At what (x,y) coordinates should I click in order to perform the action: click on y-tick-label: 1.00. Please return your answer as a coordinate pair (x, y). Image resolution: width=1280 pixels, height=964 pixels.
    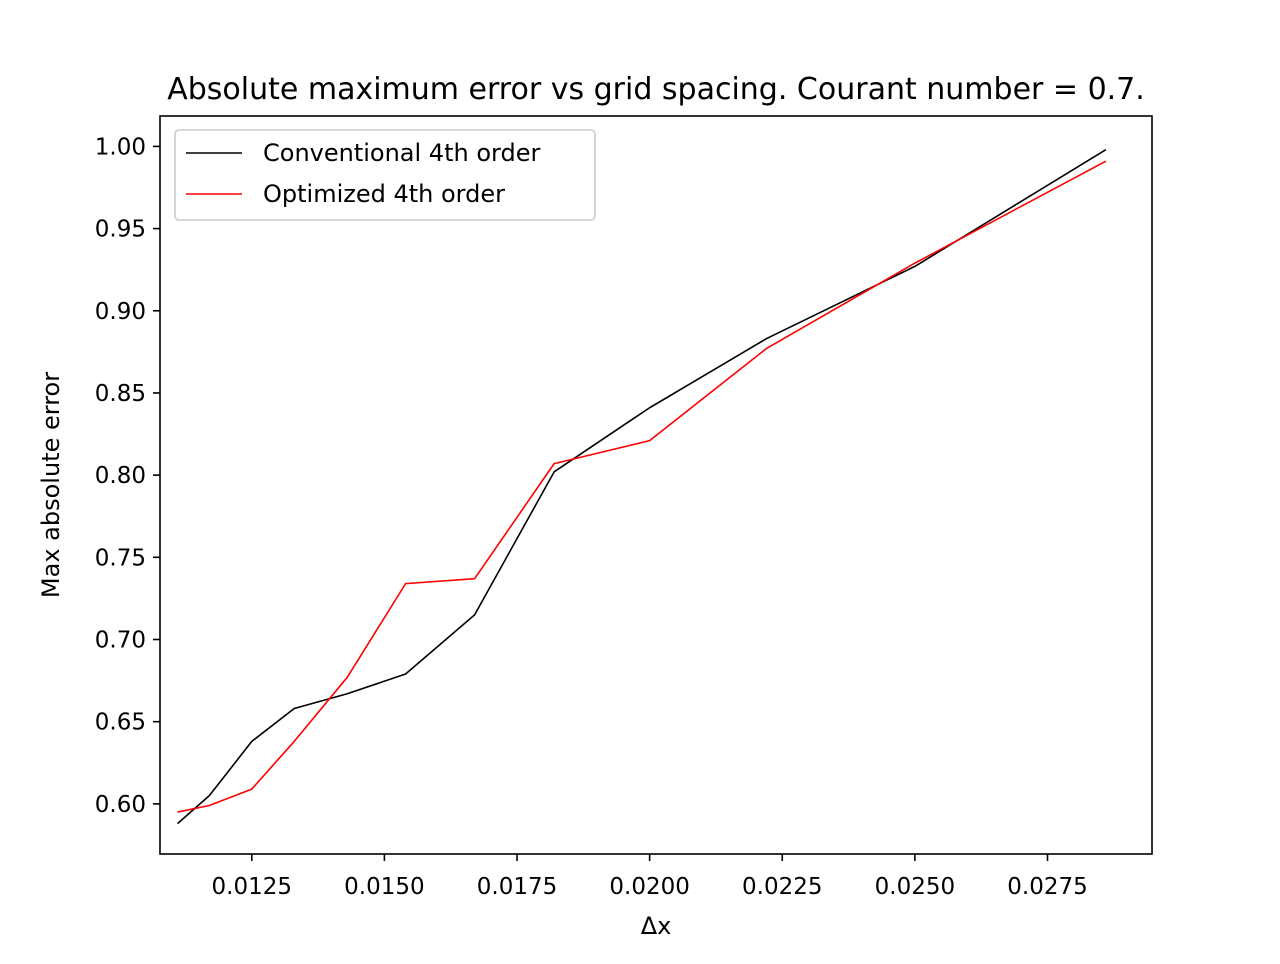
    Looking at the image, I should click on (120, 147).